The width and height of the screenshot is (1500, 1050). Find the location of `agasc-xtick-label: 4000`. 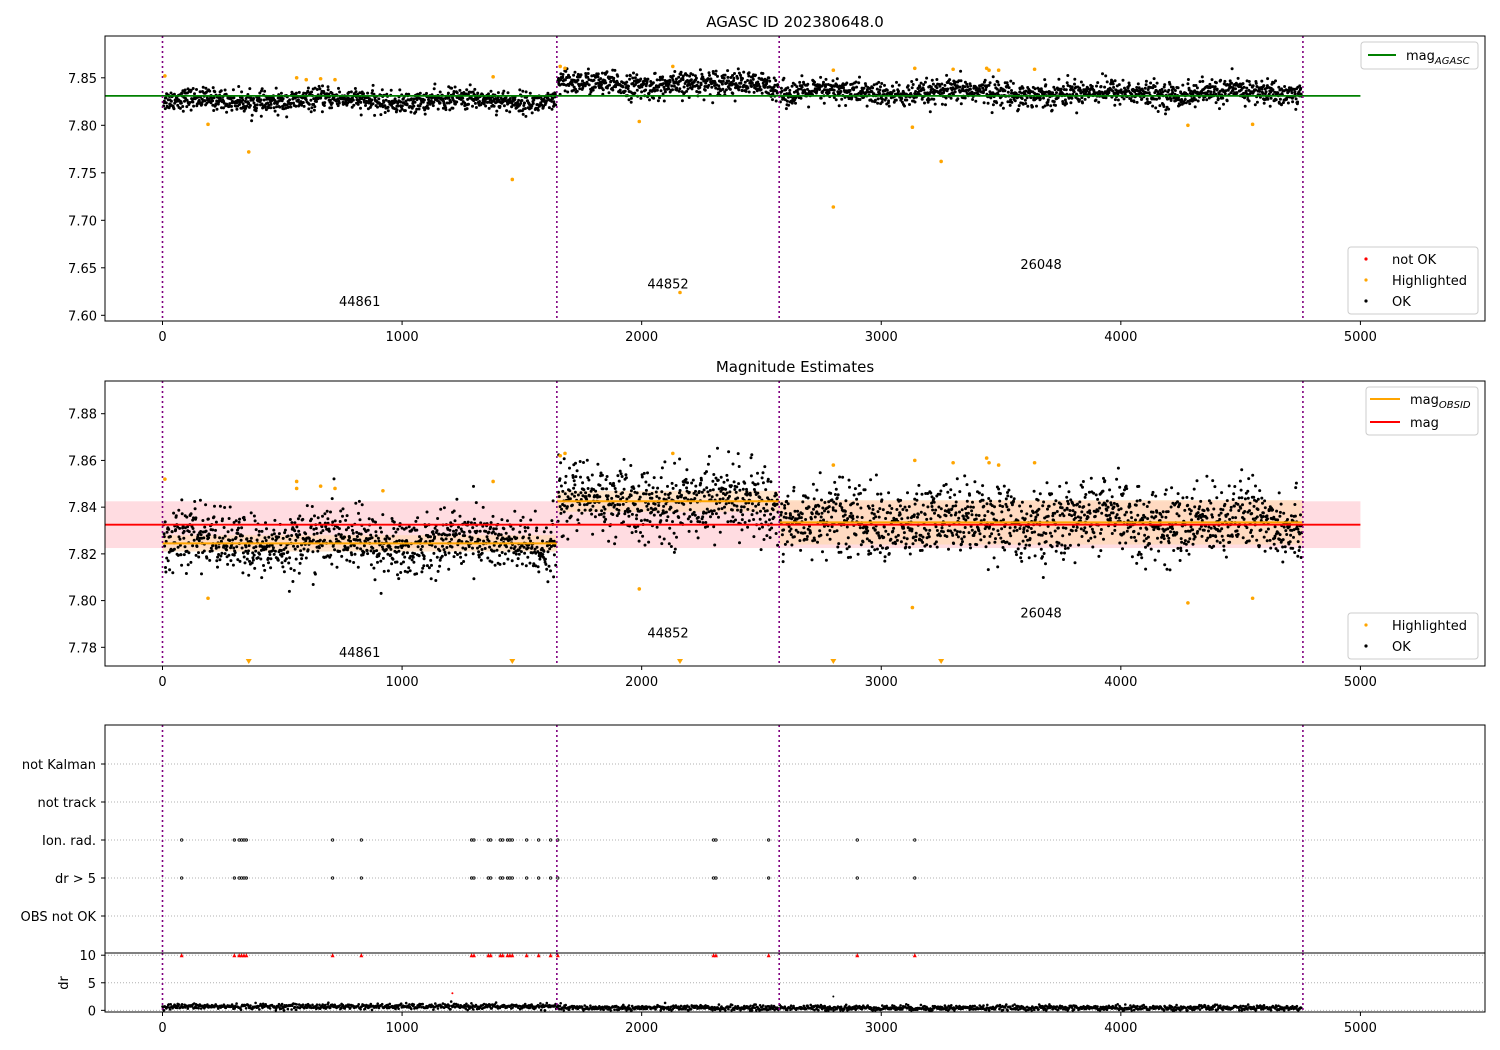

agasc-xtick-label: 4000 is located at coordinates (1120, 337).